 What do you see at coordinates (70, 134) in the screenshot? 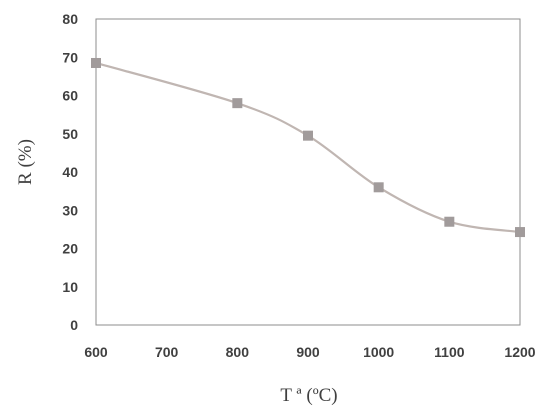
I see `y-tick-label: 50` at bounding box center [70, 134].